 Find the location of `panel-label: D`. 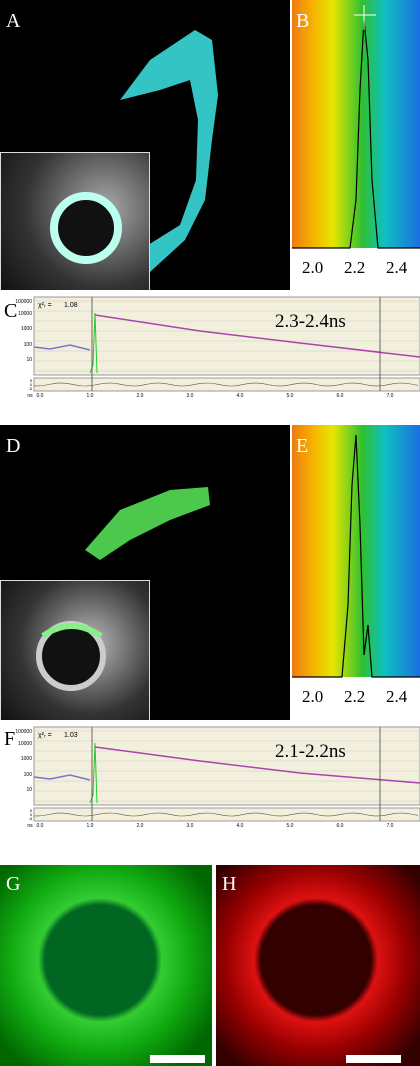

panel-label: D is located at coordinates (13, 446).